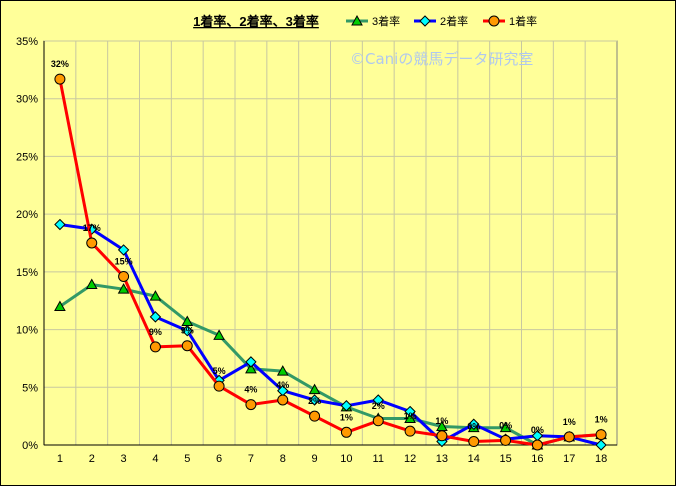 This screenshot has height=486, width=676. Describe the element at coordinates (124, 261) in the screenshot. I see `data-label: 15%` at that location.